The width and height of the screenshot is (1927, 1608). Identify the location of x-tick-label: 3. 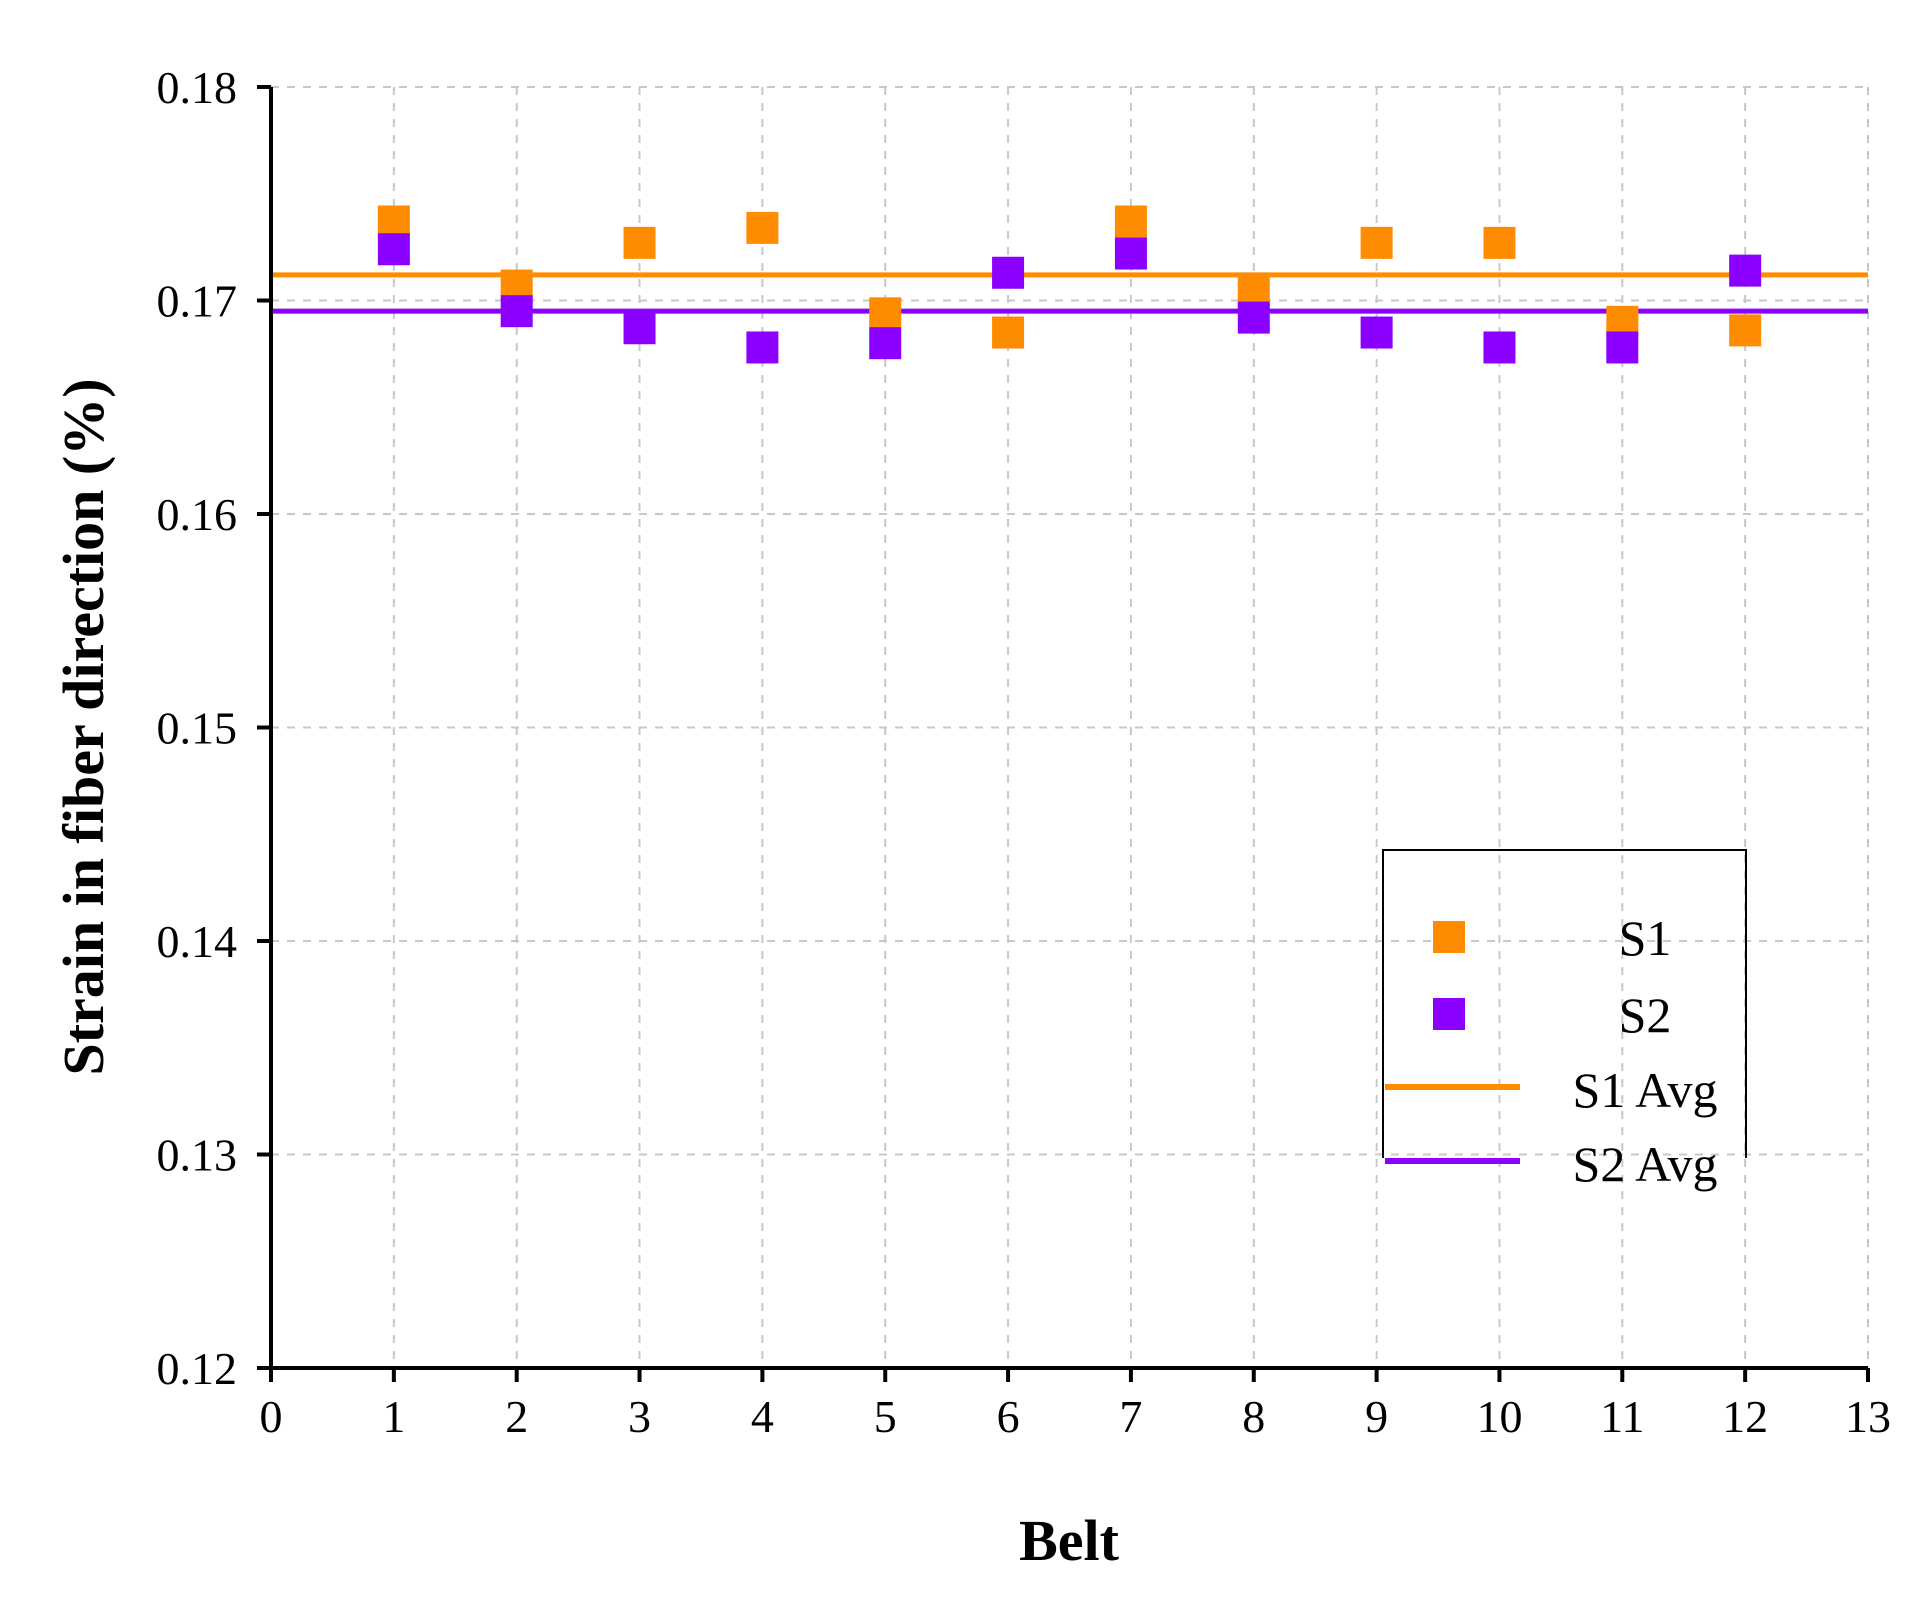
(639, 1416).